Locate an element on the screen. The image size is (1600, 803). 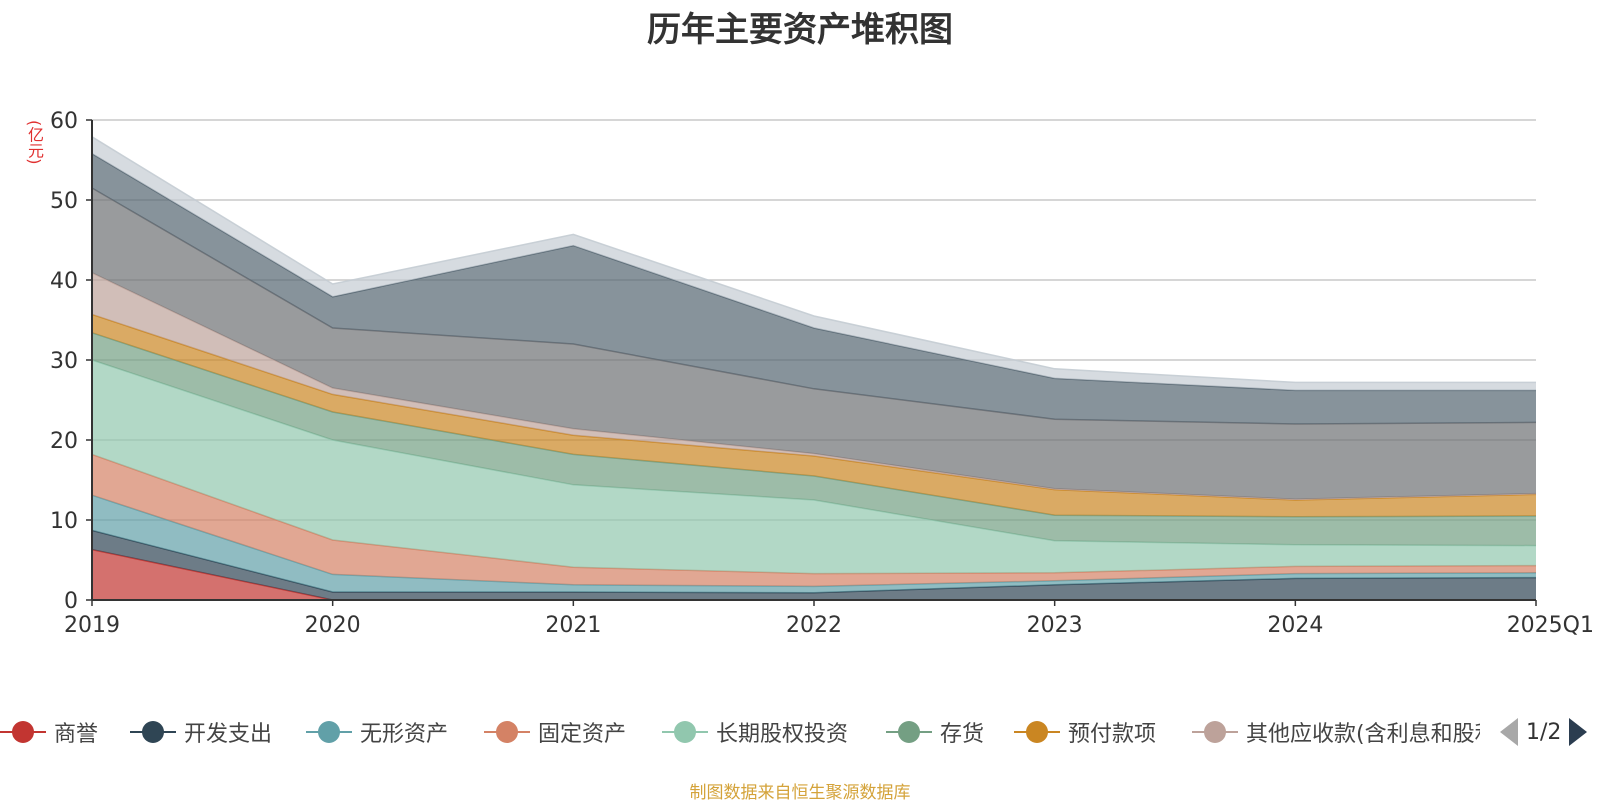
y-tick-label: 30 is located at coordinates (64, 361).